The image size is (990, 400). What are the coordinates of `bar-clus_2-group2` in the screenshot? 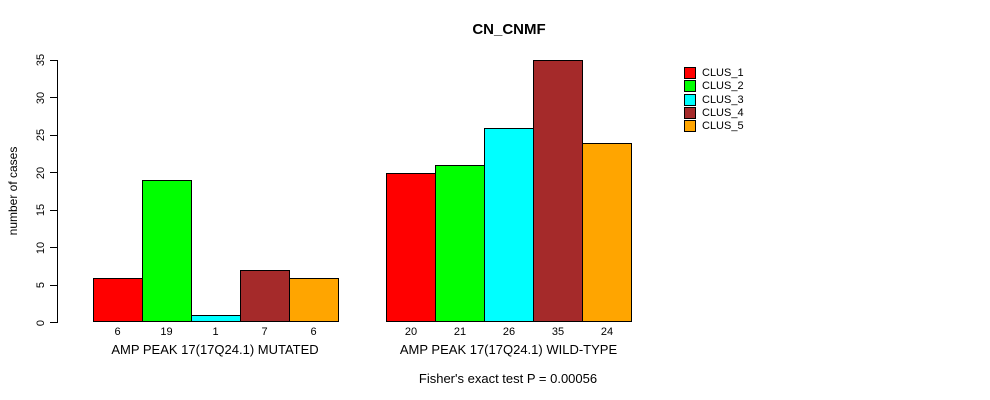 It's located at (460, 244).